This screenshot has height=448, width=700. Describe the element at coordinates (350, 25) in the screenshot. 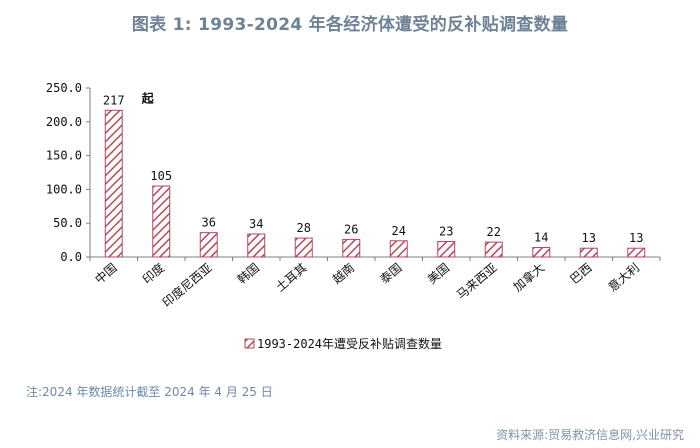

I see `chart-title: 图表 1: 1993-2024 年各经济体遭受的反补贴调查数量` at that location.